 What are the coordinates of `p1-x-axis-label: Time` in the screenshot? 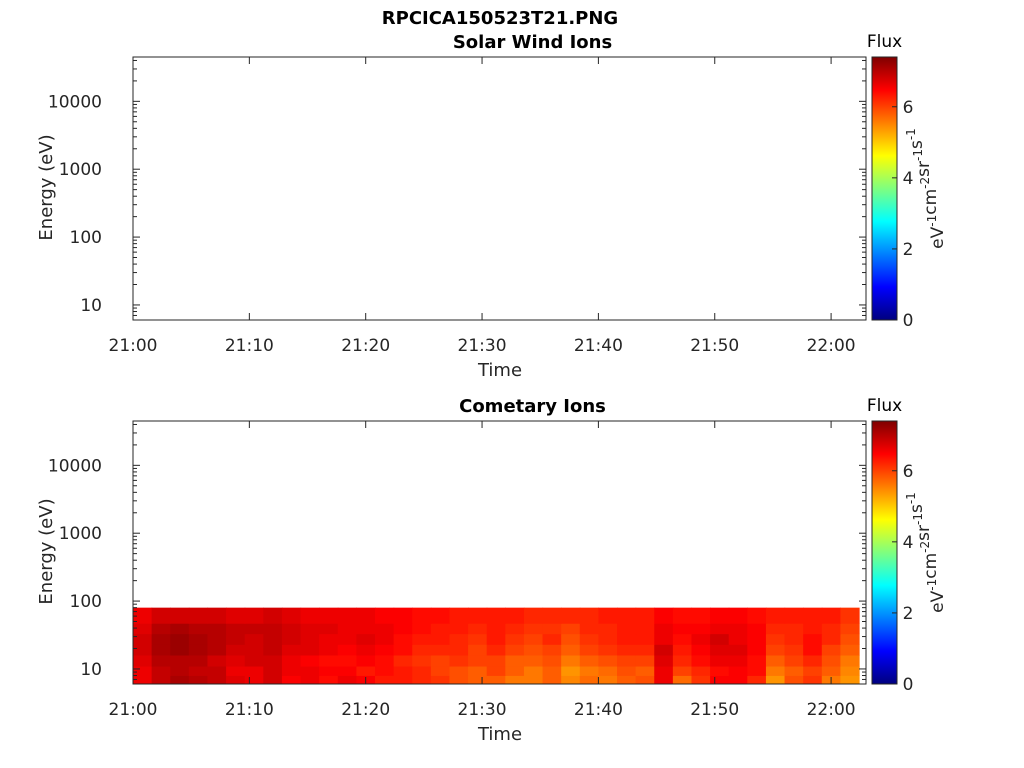 It's located at (499, 734).